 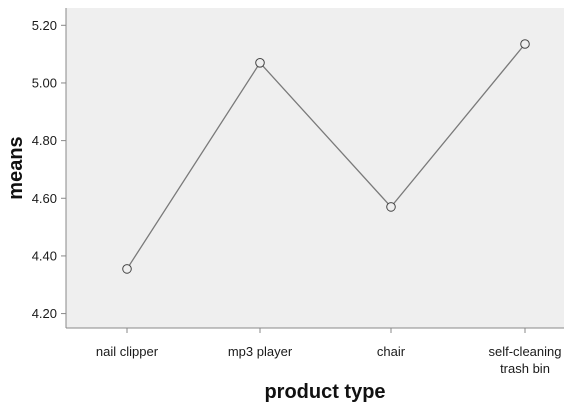 What do you see at coordinates (127, 351) in the screenshot?
I see `x-tick-label: nail clipper` at bounding box center [127, 351].